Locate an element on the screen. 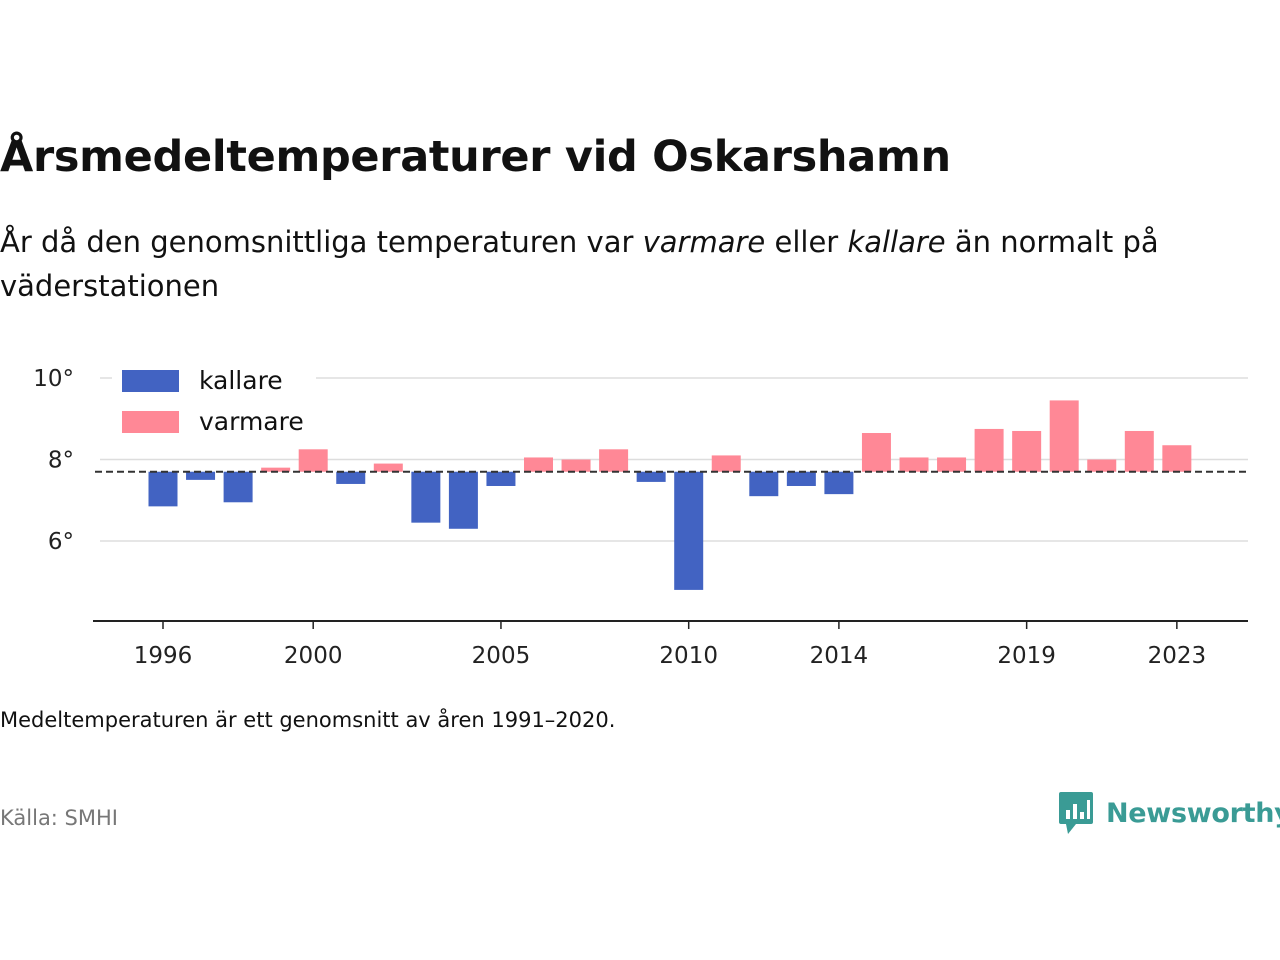 Image resolution: width=1280 pixels, height=960 pixels. subtitle-cold-word: kallare is located at coordinates (896, 242).